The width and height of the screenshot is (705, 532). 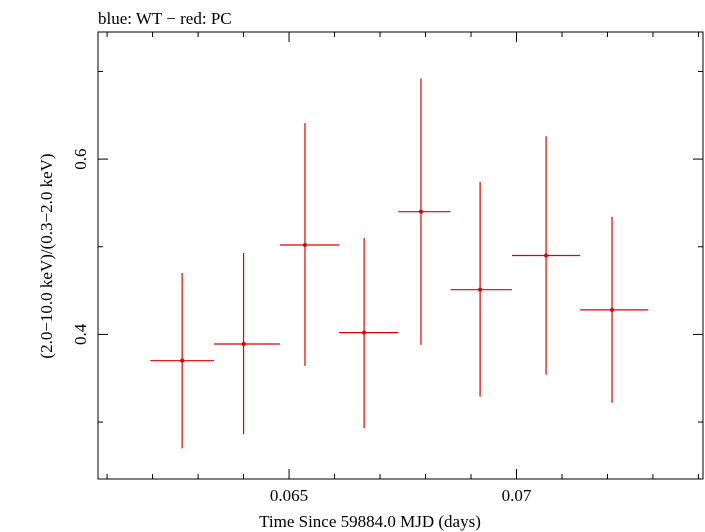 I want to click on y-tick-label: 0.6, so click(x=80, y=158).